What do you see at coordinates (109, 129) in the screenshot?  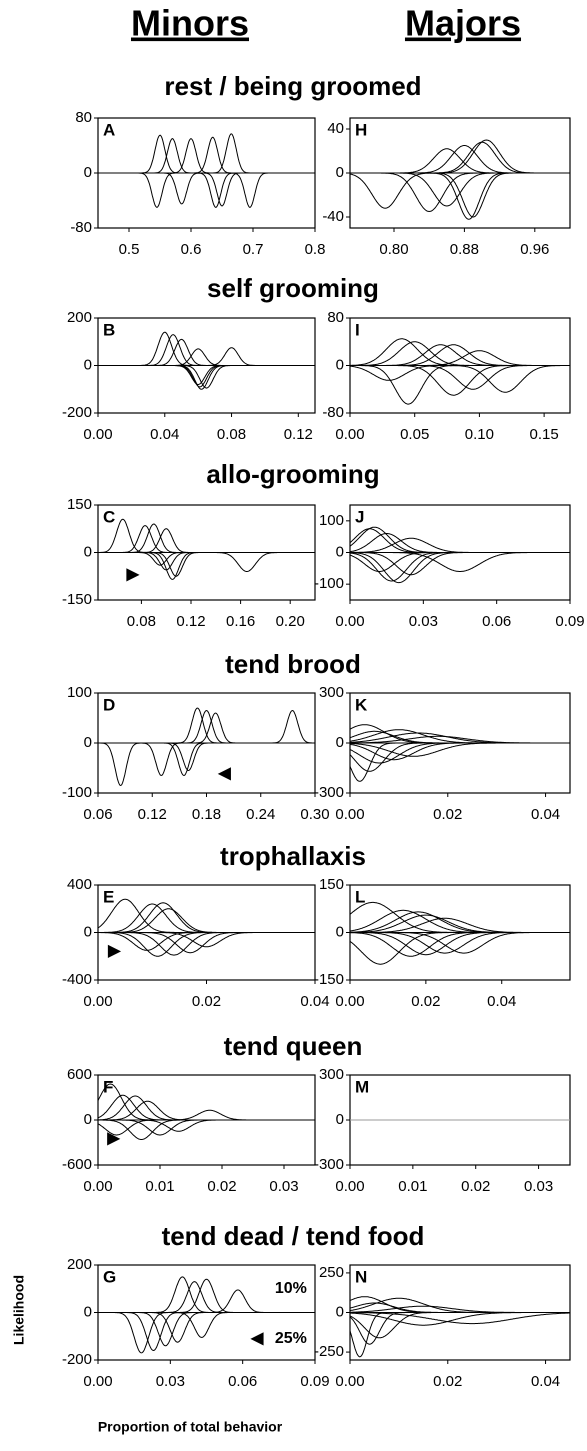 I see `panel-letter: A` at bounding box center [109, 129].